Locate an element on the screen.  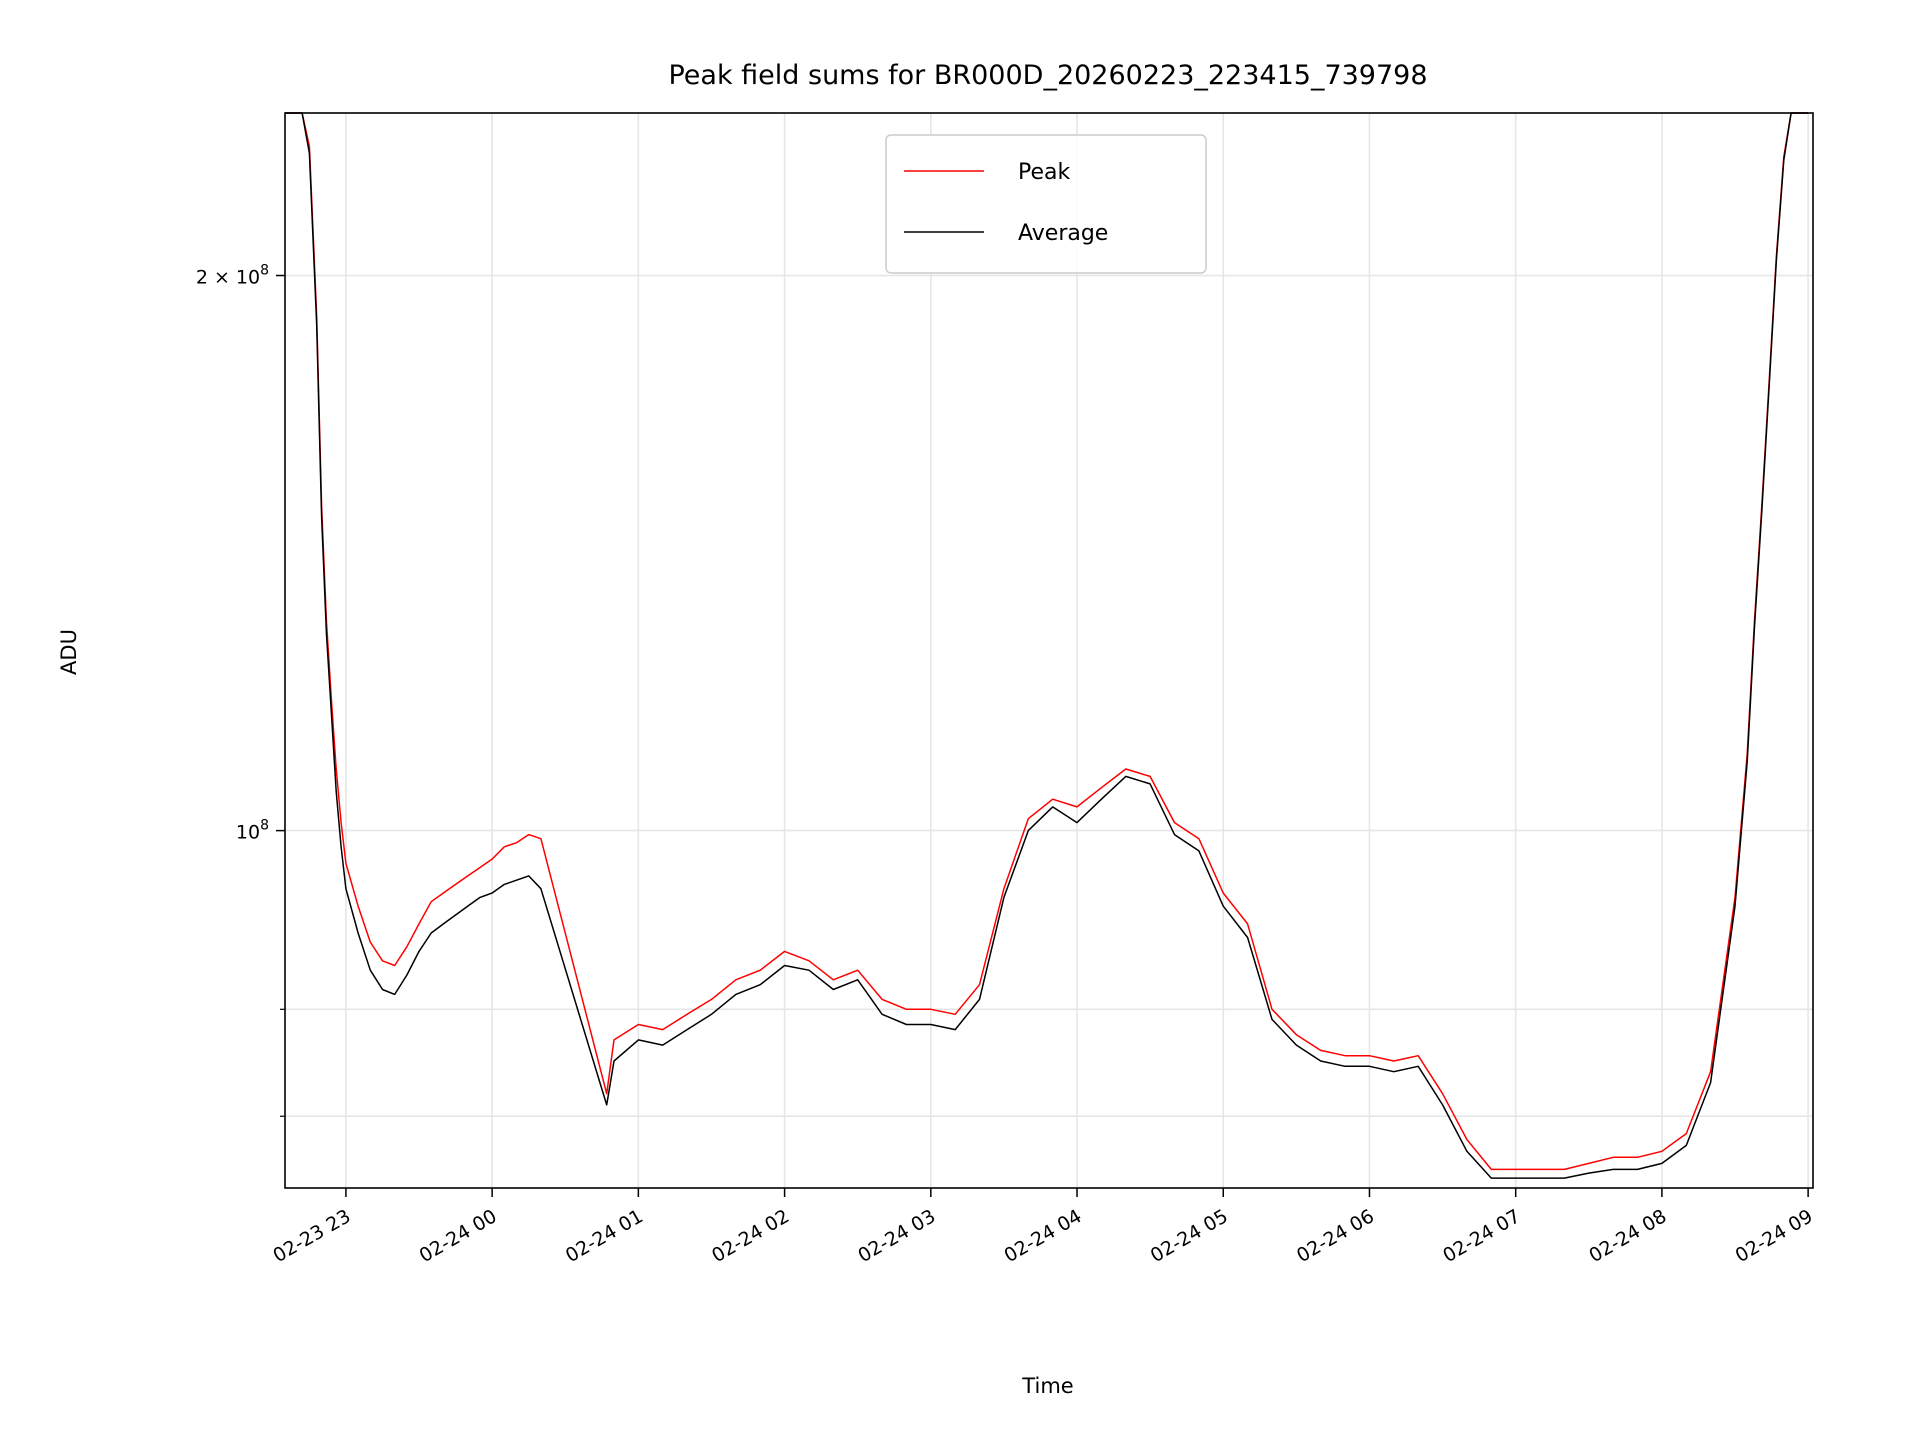
y-axis-label: ADU is located at coordinates (69, 652).